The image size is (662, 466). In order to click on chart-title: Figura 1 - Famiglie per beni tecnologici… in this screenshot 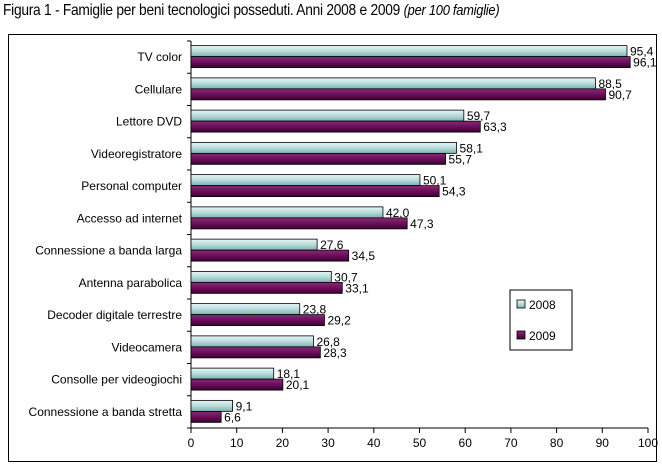, I will do `click(251, 10)`.